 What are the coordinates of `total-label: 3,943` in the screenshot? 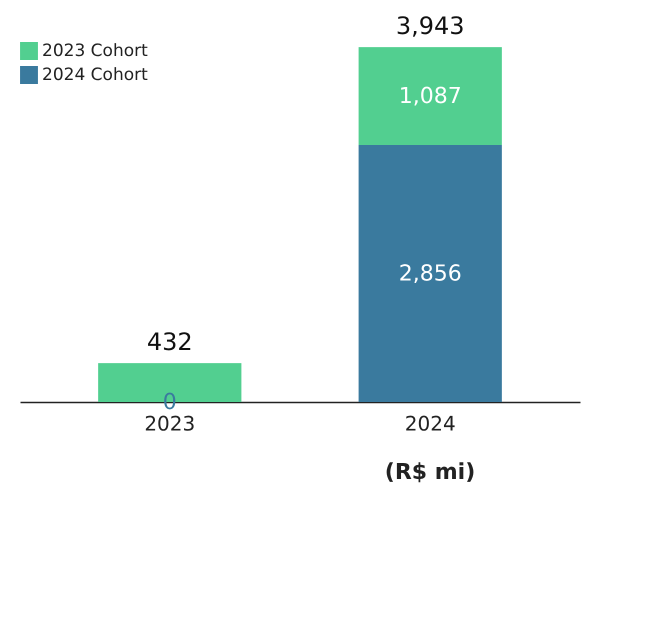 It's located at (430, 26).